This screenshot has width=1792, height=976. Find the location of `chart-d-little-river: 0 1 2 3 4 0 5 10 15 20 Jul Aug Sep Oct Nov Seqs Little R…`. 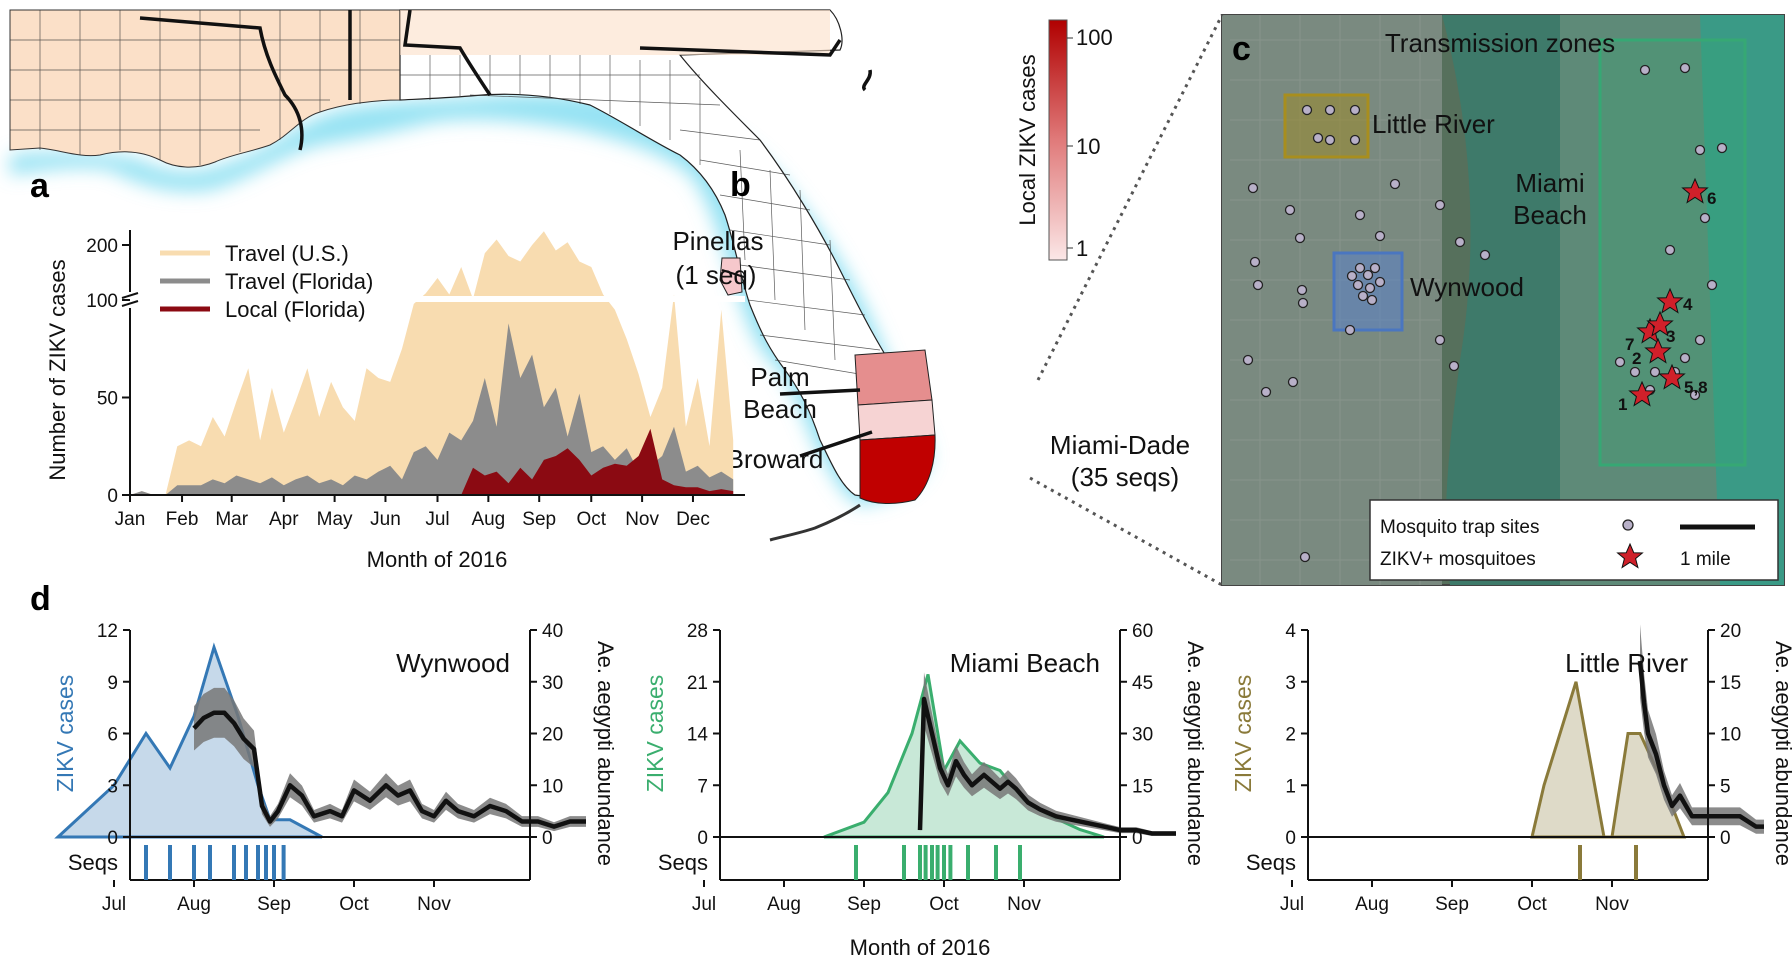

chart-d-little-river: 0 1 2 3 4 0 5 10 15 20 Jul Aug Sep Oct Nov Seqs Little R… is located at coordinates (1511, 768).